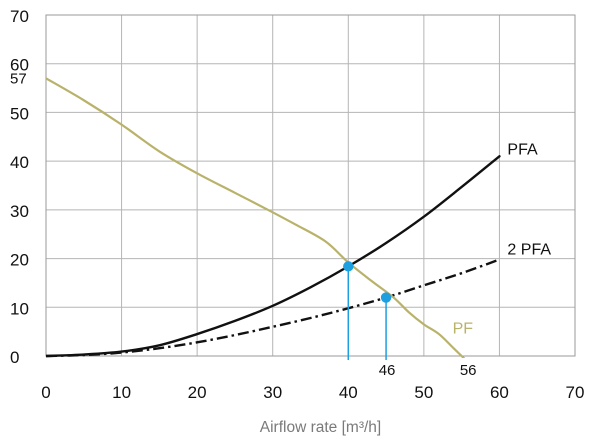  What do you see at coordinates (121, 392) in the screenshot?
I see `x-tick-label: 10` at bounding box center [121, 392].